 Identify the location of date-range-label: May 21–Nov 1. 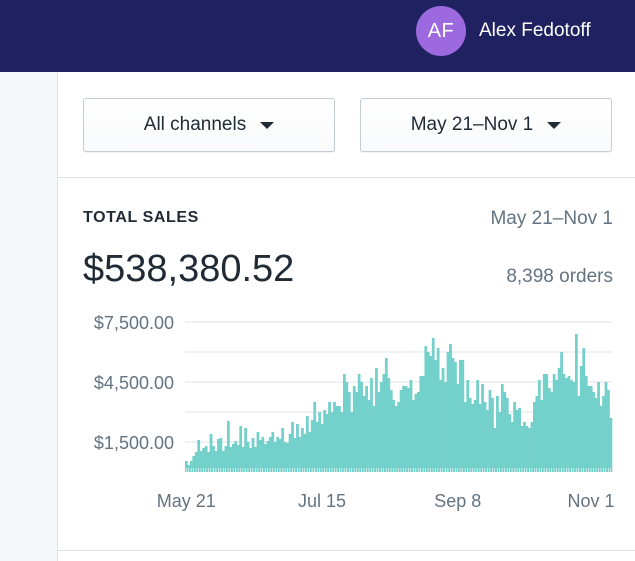
(472, 124).